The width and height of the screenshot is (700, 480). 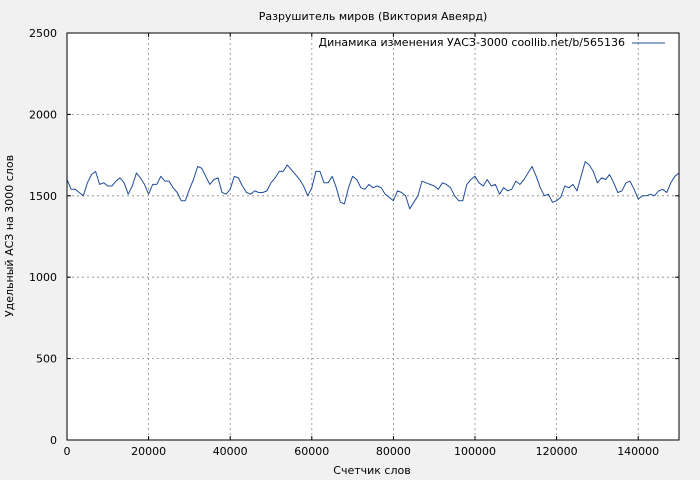 What do you see at coordinates (393, 451) in the screenshot?
I see `x-tick-label: 80000` at bounding box center [393, 451].